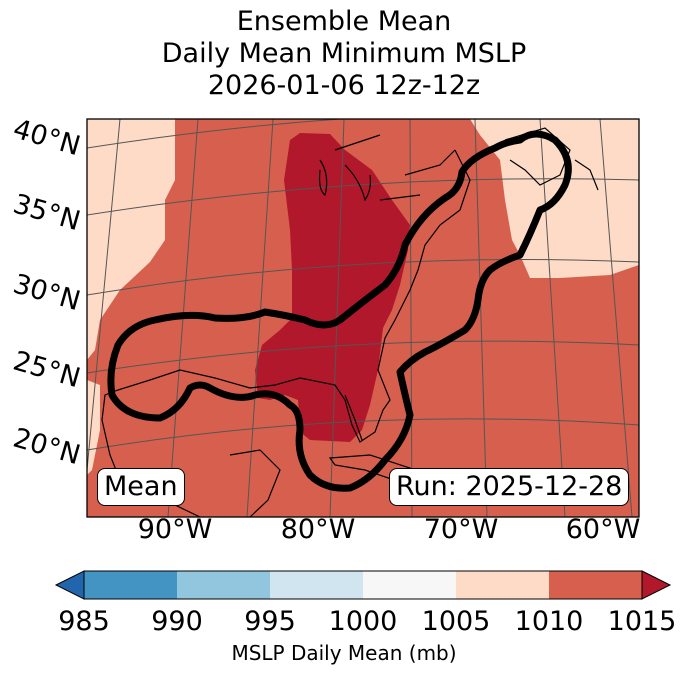 Image resolution: width=688 pixels, height=674 pixels. Describe the element at coordinates (549, 621) in the screenshot. I see `colorbar-tick-1010: 1010` at that location.